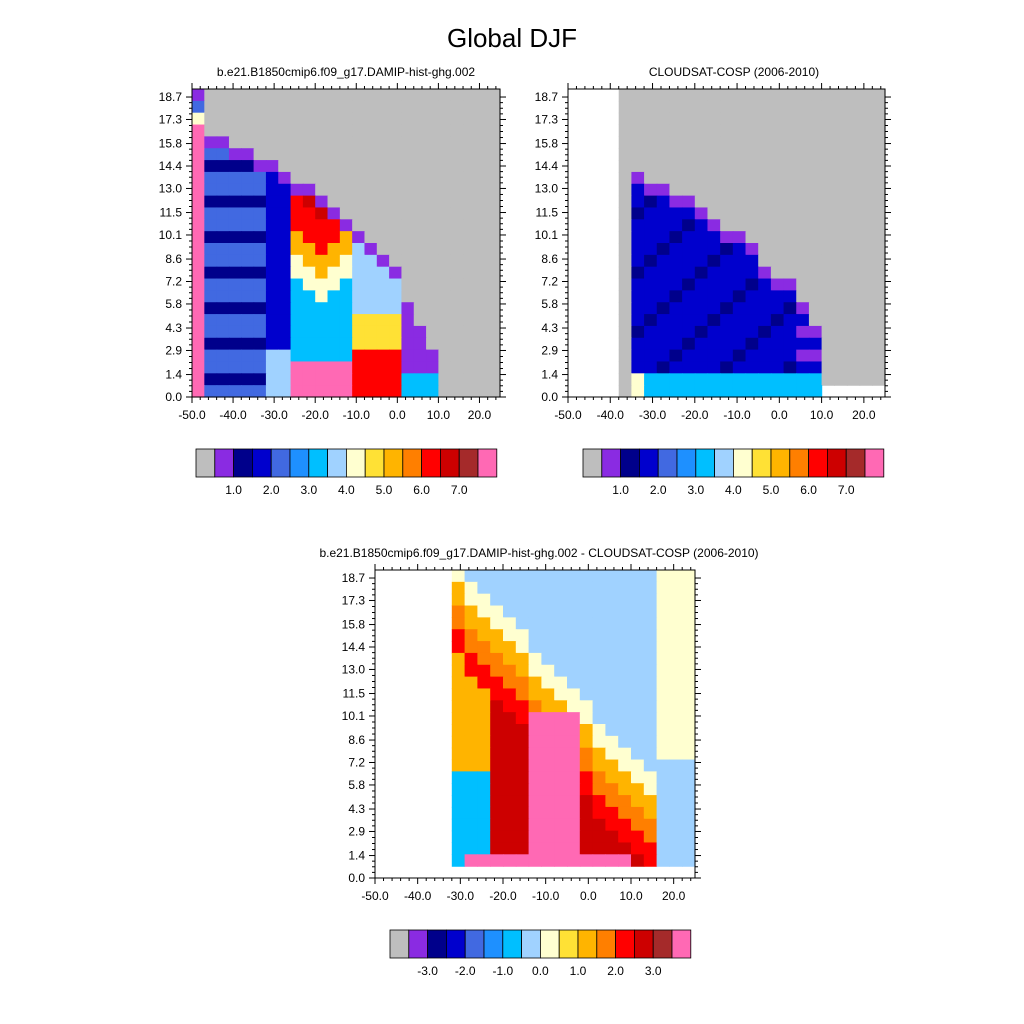 The image size is (1024, 1024). What do you see at coordinates (418, 896) in the screenshot?
I see `x-tick-label: -40.0` at bounding box center [418, 896].